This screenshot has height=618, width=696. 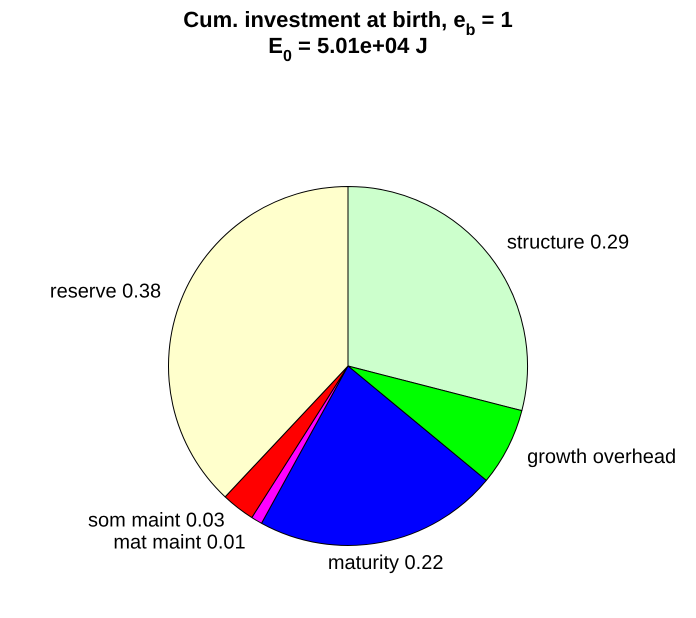 I want to click on slice-label: mat maint 0.01, so click(x=179, y=542).